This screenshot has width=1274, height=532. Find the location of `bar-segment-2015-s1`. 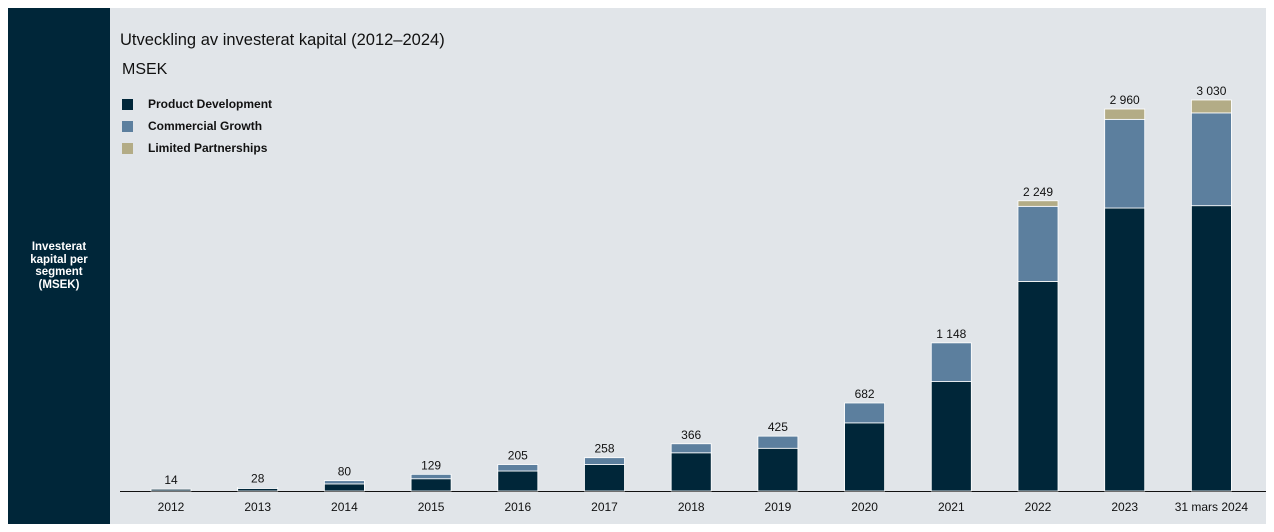

bar-segment-2015-s1 is located at coordinates (431, 476).